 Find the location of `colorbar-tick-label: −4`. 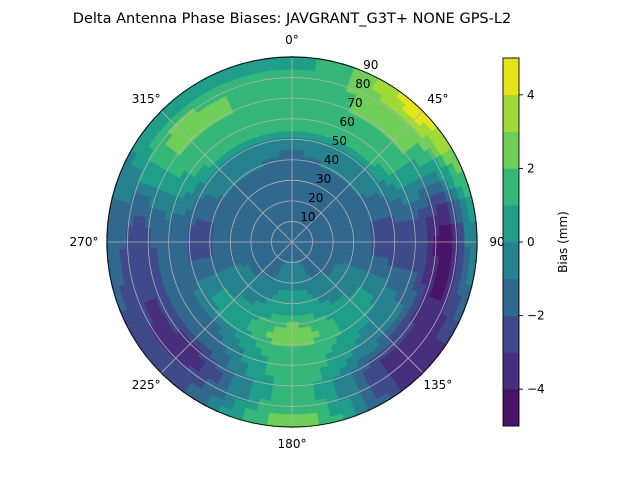

colorbar-tick-label: −4 is located at coordinates (536, 389).